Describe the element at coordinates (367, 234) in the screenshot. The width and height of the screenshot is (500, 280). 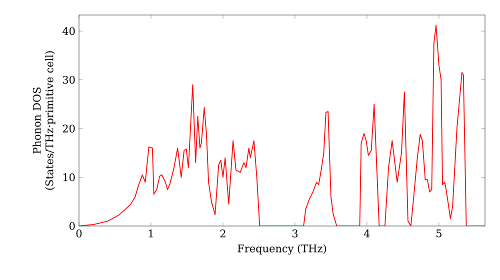
I see `x-tick-label: 4` at that location.